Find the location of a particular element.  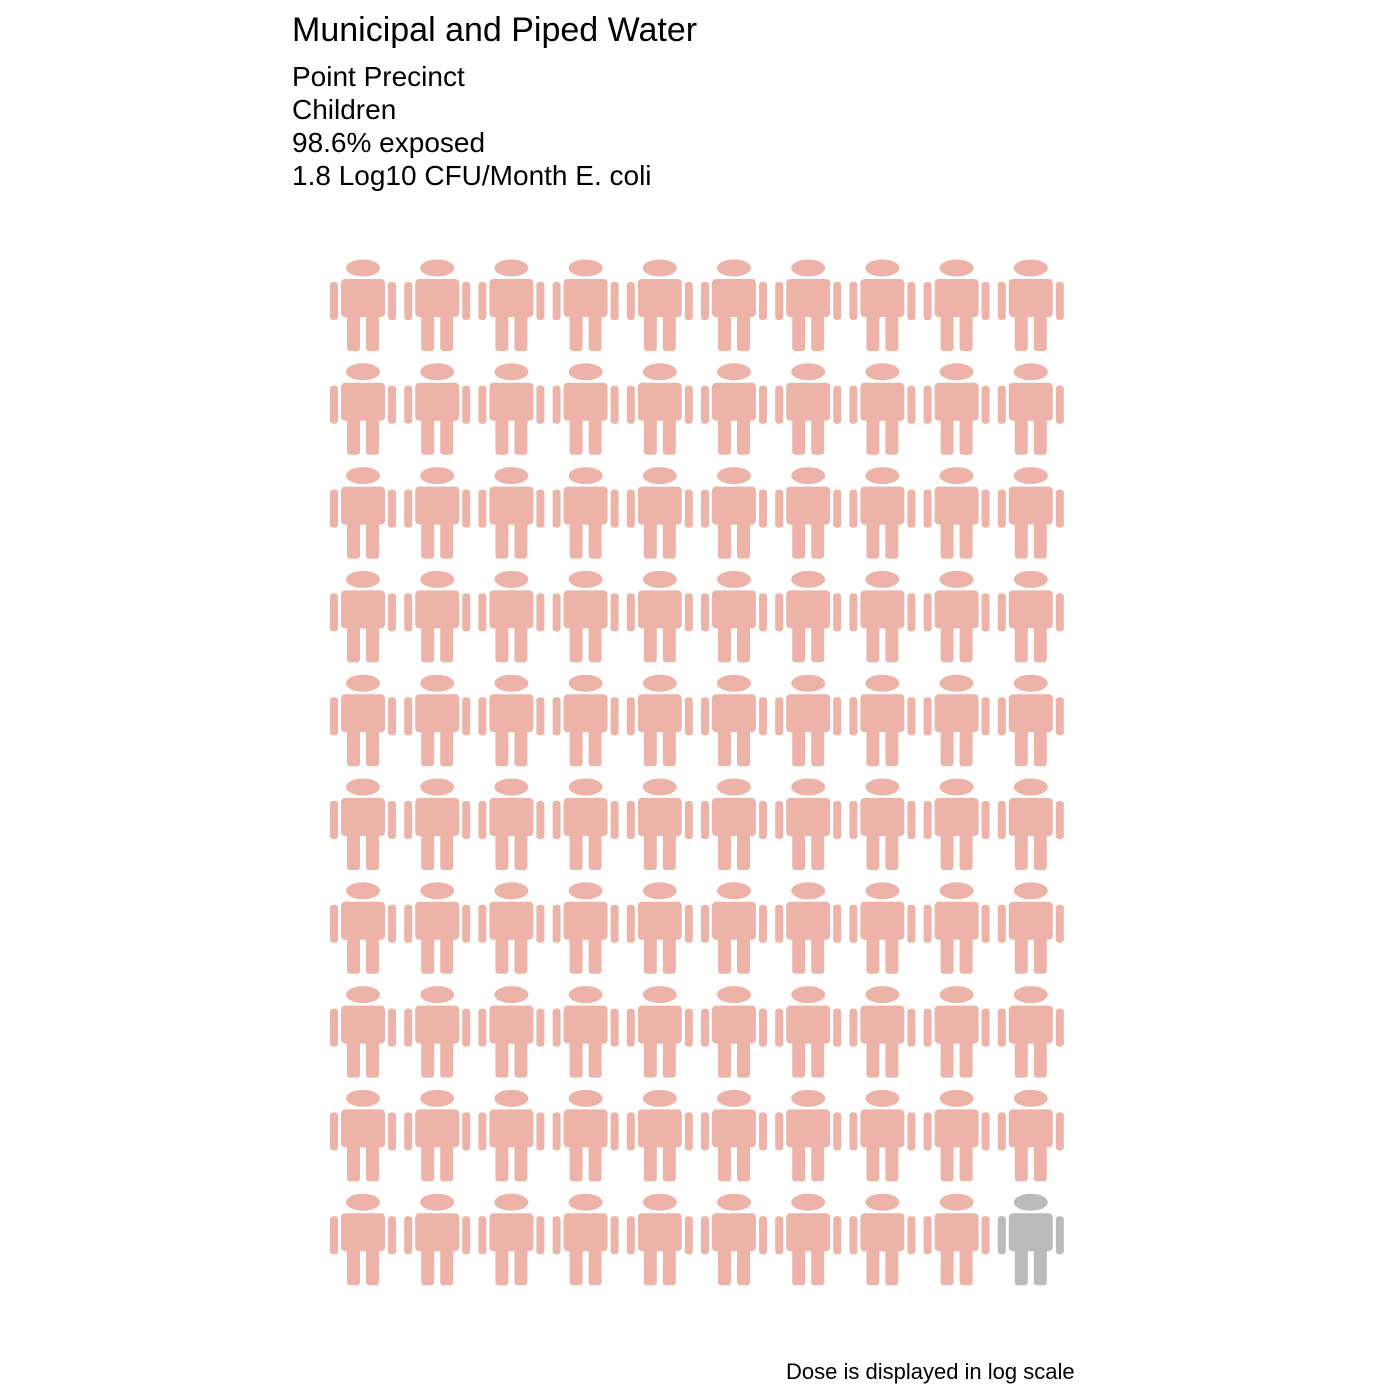

chart-title: Municipal and Piped Water is located at coordinates (495, 30).